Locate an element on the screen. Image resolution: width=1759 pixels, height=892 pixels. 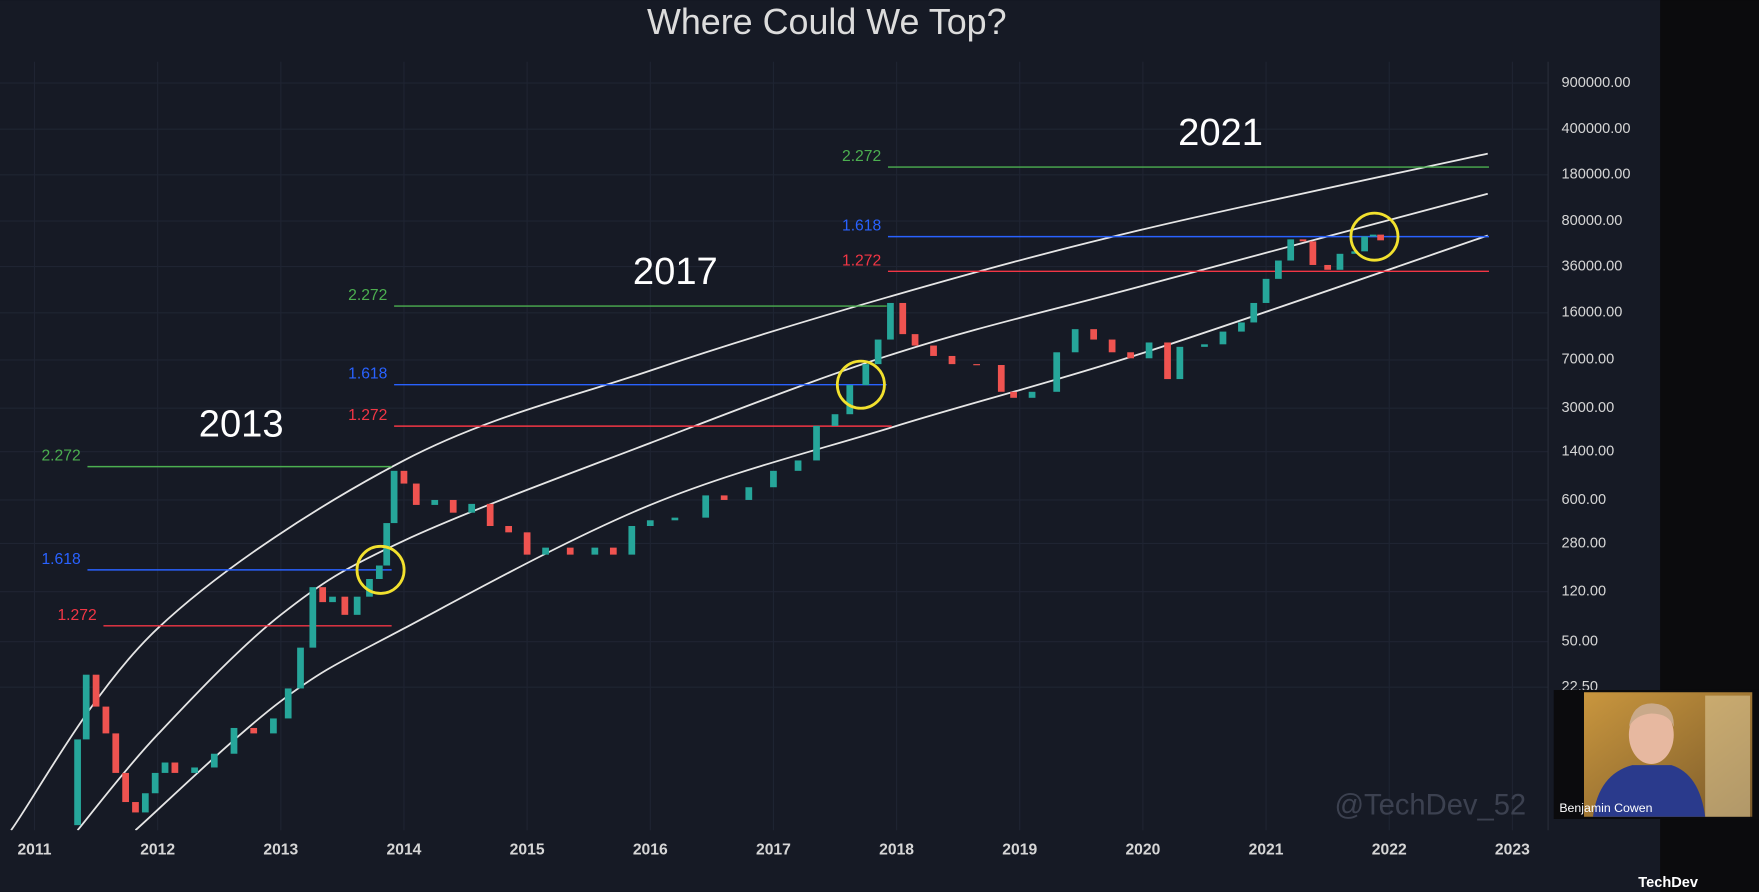
webcam-overlay: Benjamin Cowen TechDev is located at coordinates (1656, 790).